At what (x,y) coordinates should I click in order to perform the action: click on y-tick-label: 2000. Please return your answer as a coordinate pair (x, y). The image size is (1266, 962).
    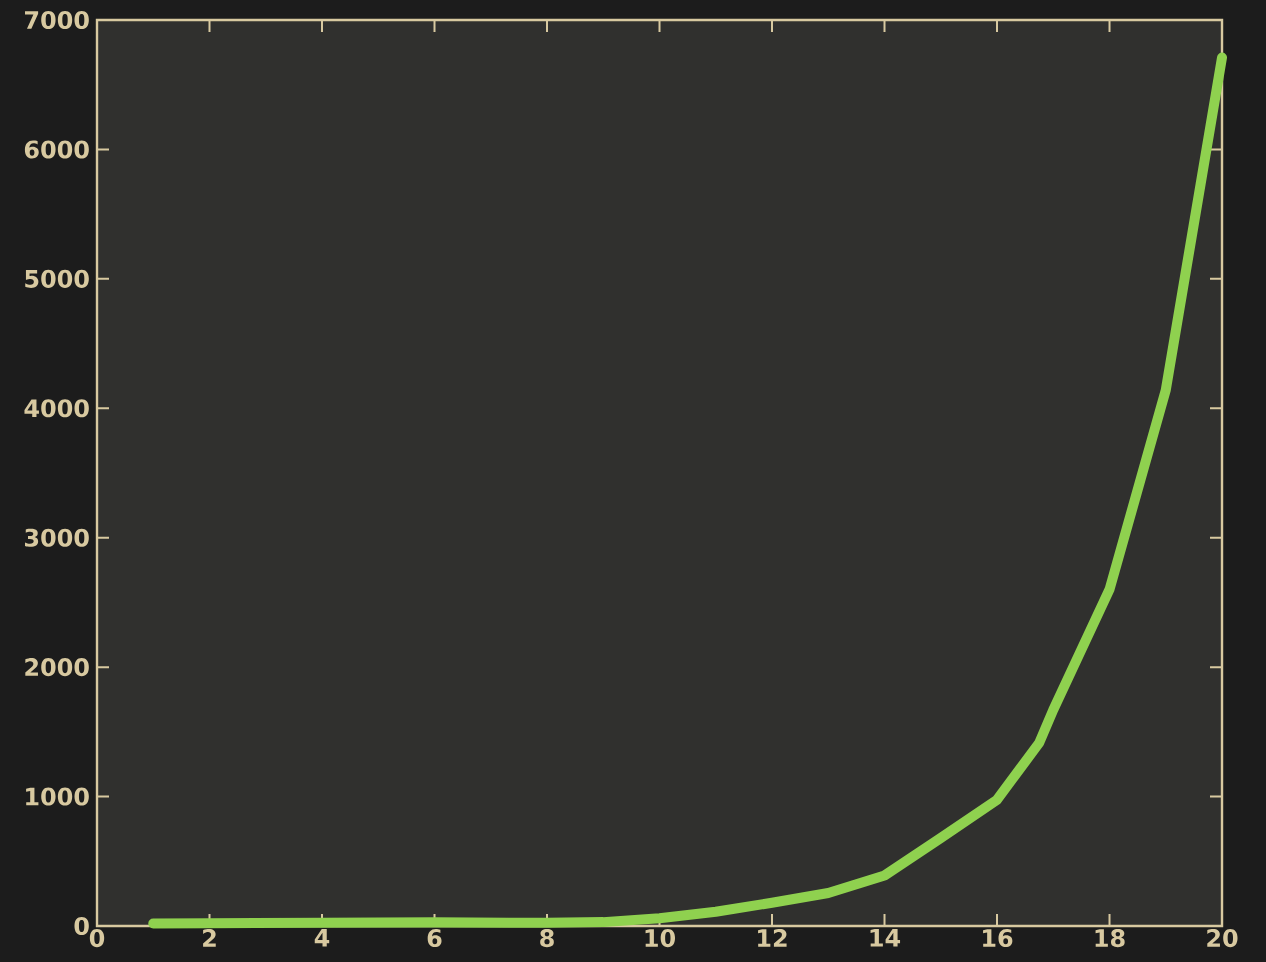
    Looking at the image, I should click on (57, 667).